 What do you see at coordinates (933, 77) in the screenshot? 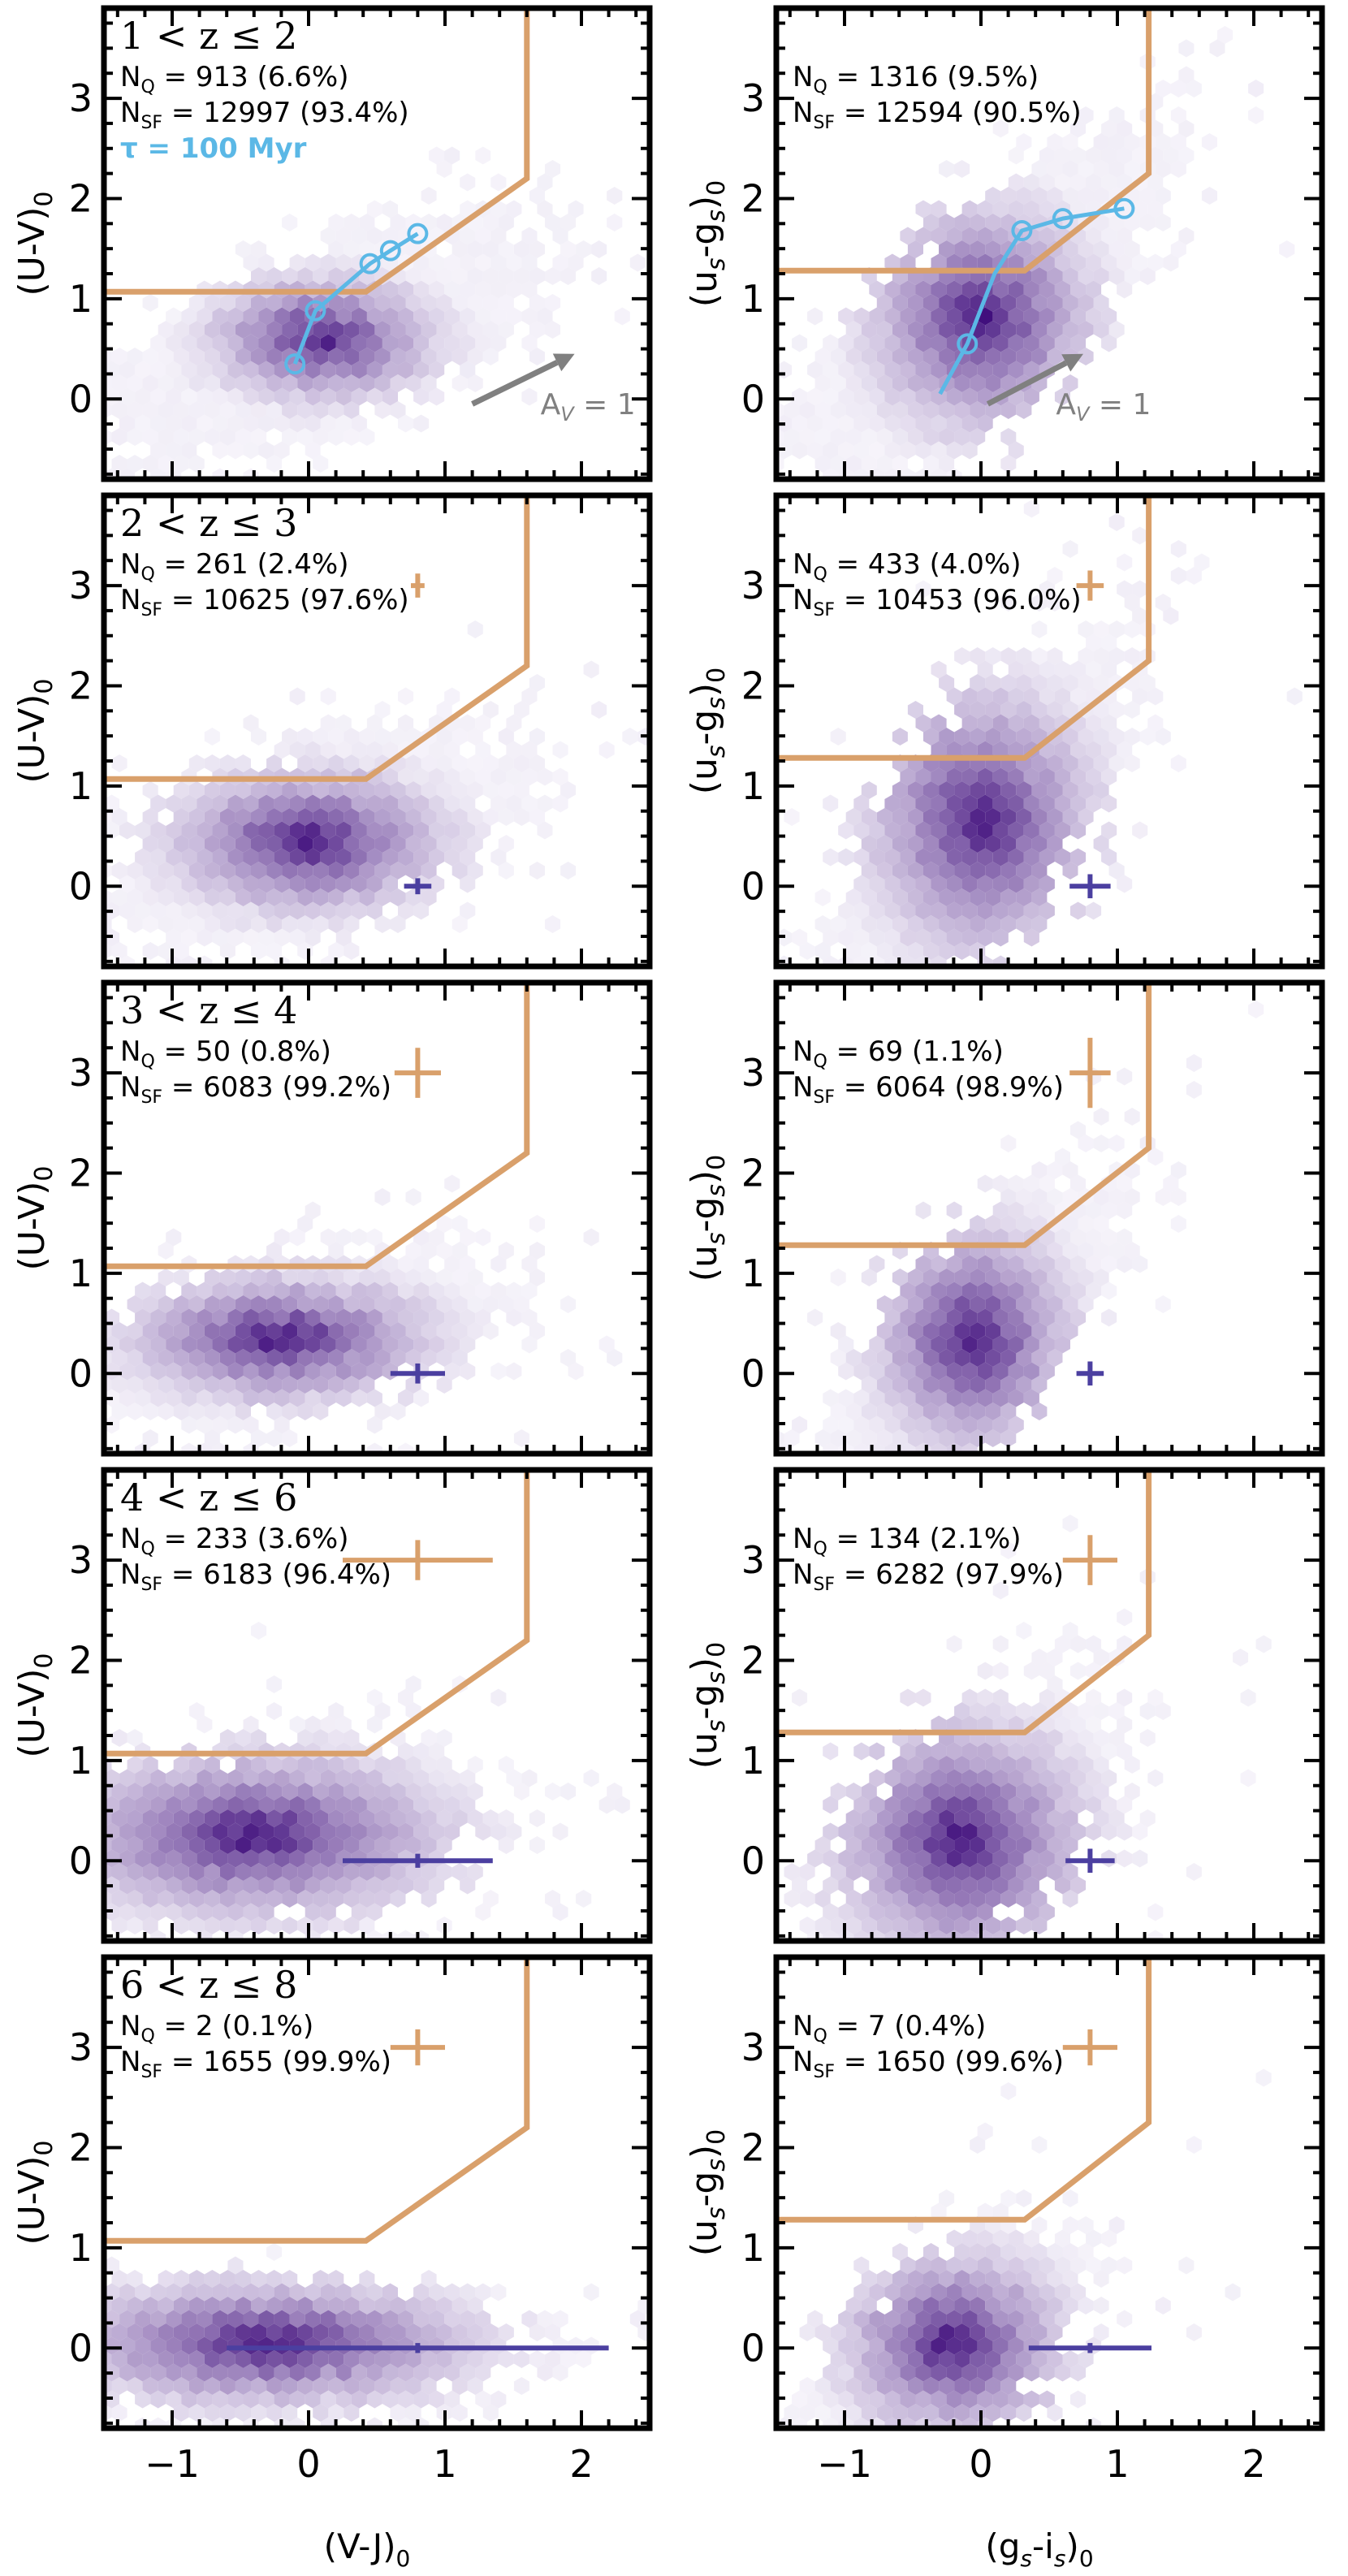
I see `n-q-value: = 1316 (9.5%)` at bounding box center [933, 77].